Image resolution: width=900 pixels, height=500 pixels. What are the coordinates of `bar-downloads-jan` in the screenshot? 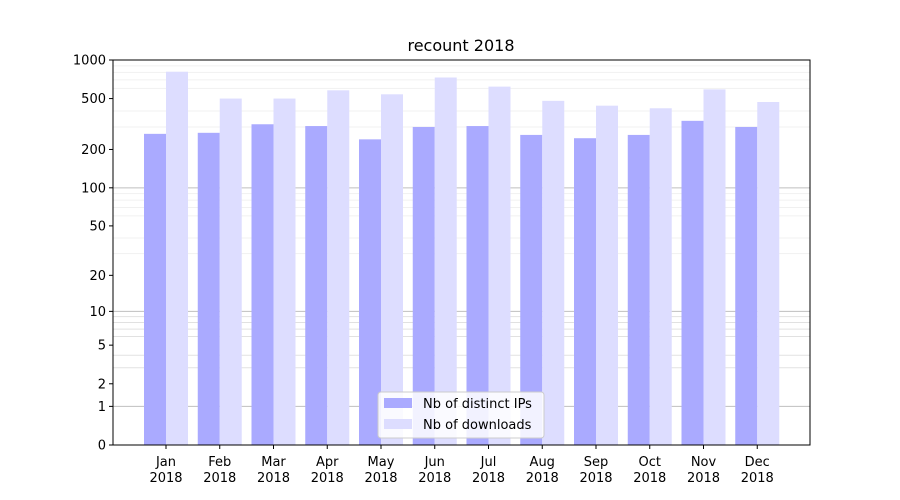 It's located at (177, 258).